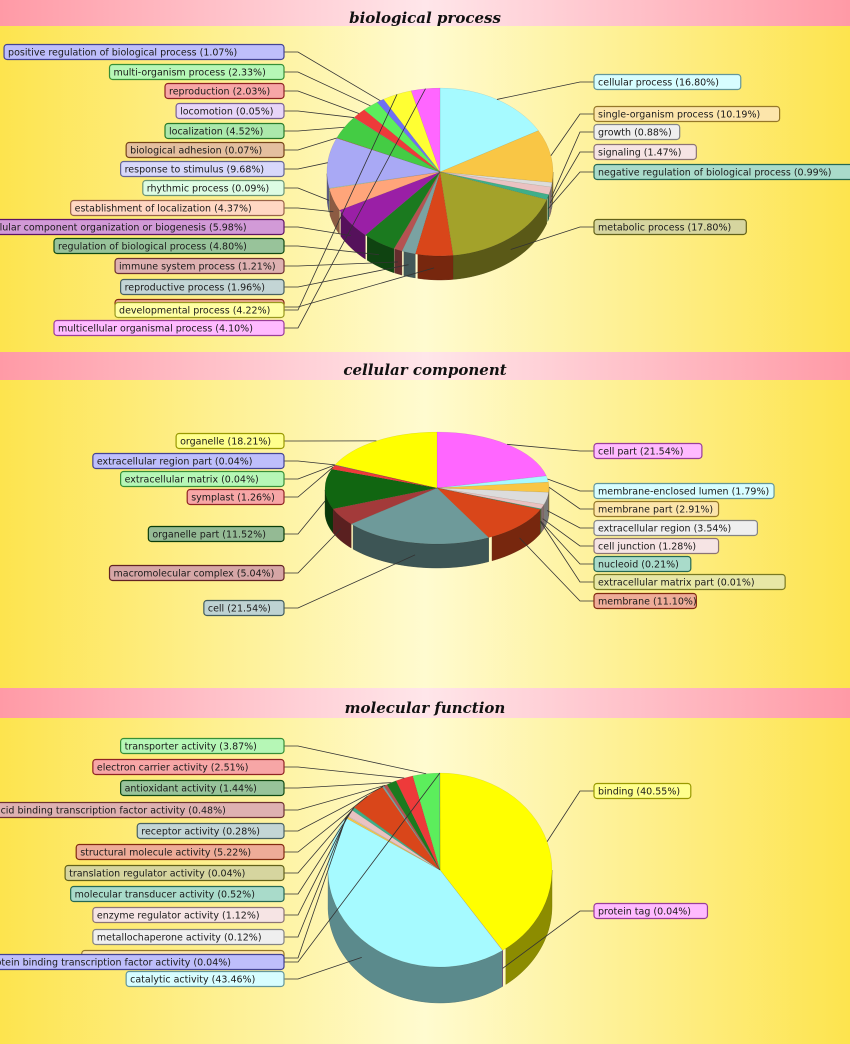  Describe the element at coordinates (226, 111) in the screenshot. I see `slice-label-17: locomotion (0.05%)` at that location.